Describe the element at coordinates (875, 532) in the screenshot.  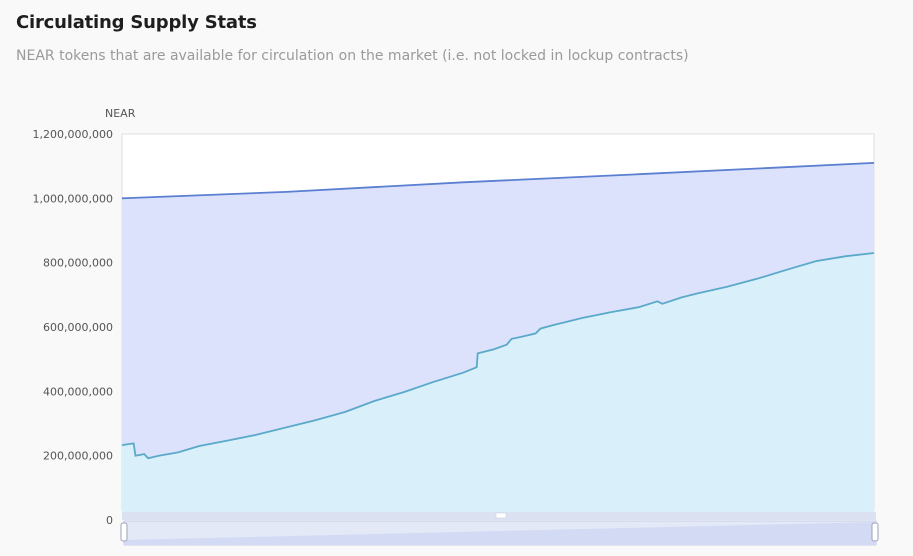
I see `navigator-right-handle` at that location.